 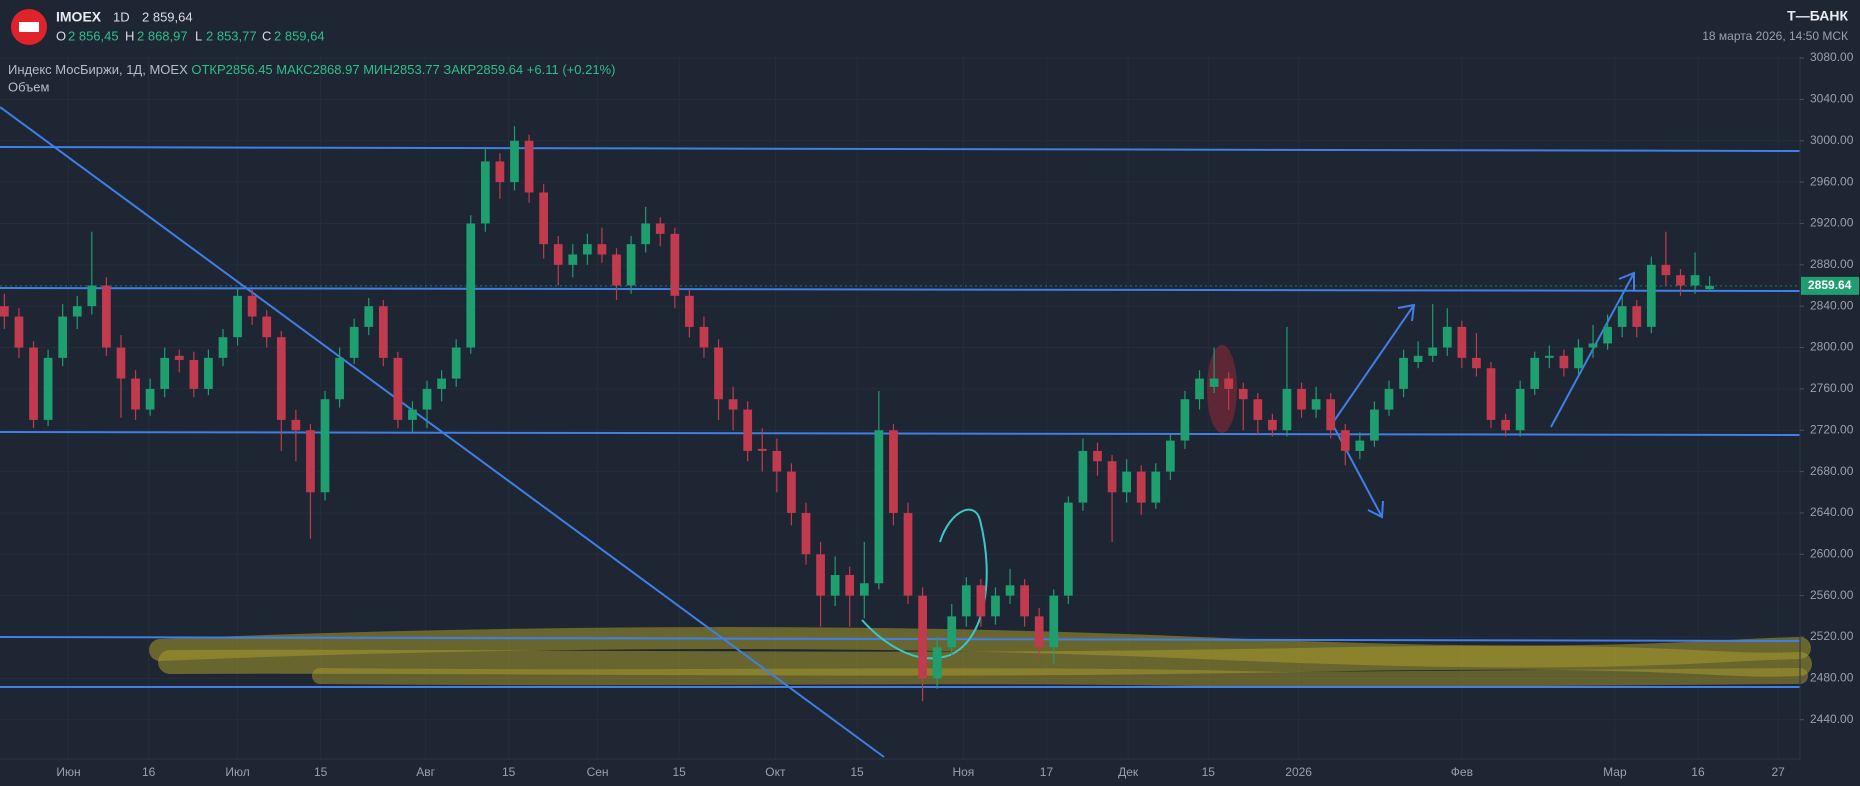 What do you see at coordinates (1832, 264) in the screenshot?
I see `y-tick-label: 2880.00` at bounding box center [1832, 264].